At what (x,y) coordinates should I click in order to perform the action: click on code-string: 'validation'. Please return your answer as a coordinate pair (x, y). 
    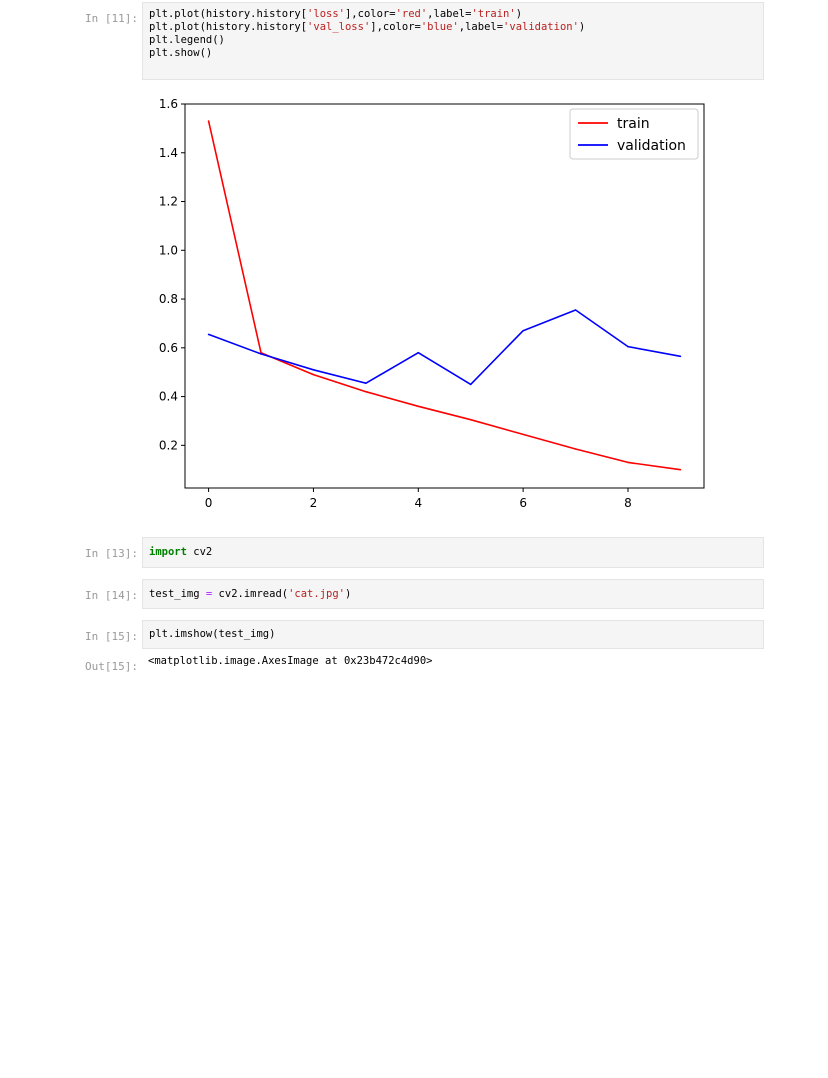
    Looking at the image, I should click on (541, 27).